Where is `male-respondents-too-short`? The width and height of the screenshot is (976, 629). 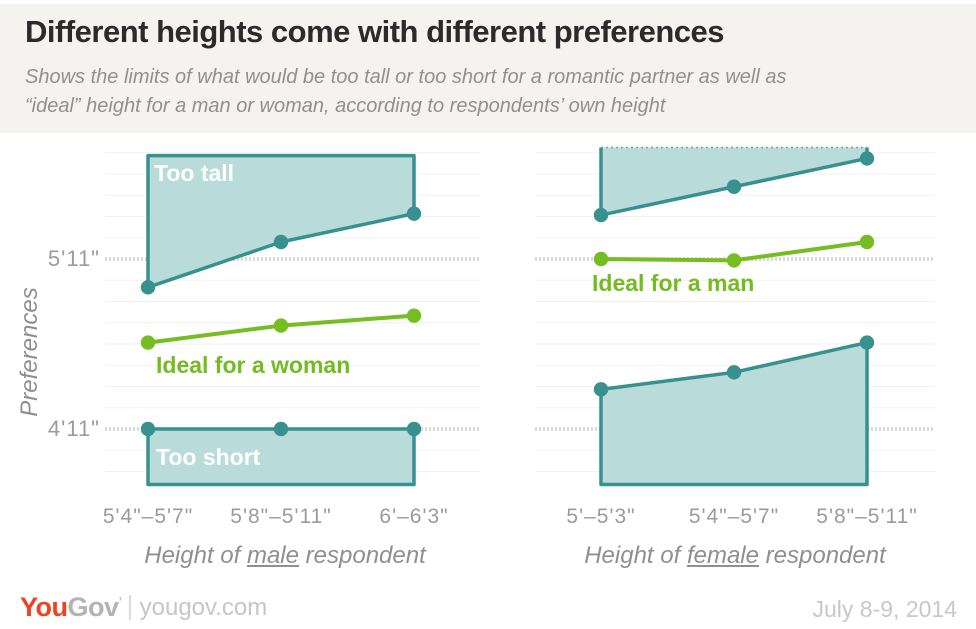 male-respondents-too-short is located at coordinates (281, 454).